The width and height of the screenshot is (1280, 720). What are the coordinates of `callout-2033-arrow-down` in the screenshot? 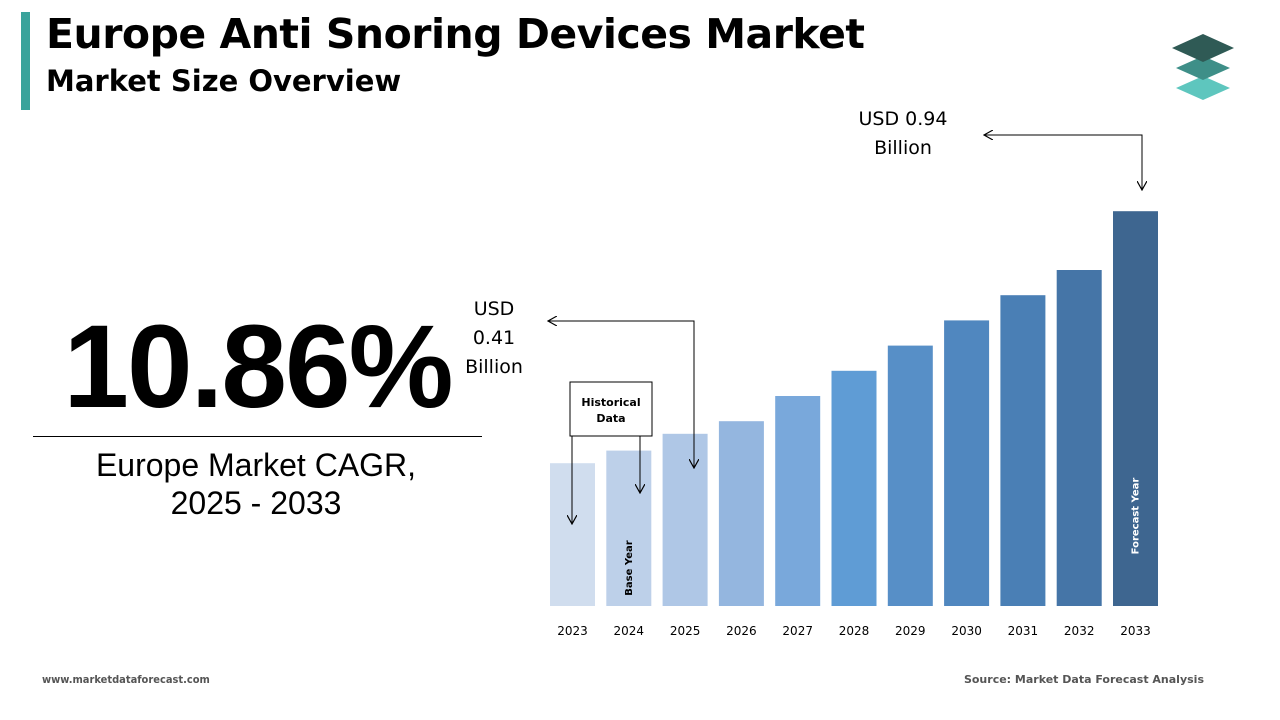 It's located at (1063, 162).